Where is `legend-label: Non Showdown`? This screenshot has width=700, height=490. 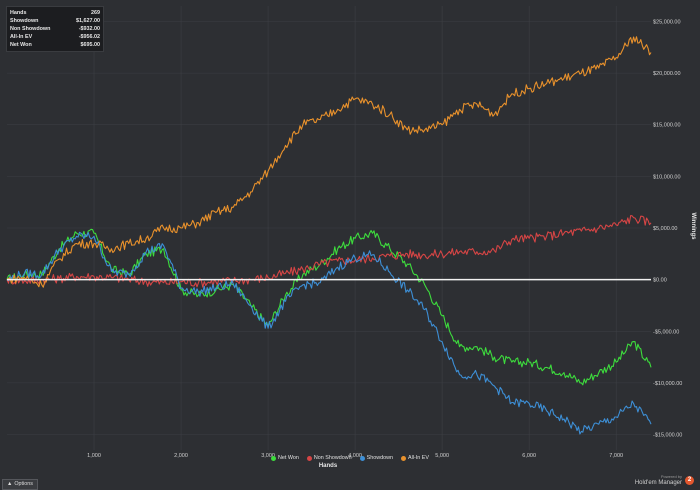 legend-label: Non Showdown is located at coordinates (332, 458).